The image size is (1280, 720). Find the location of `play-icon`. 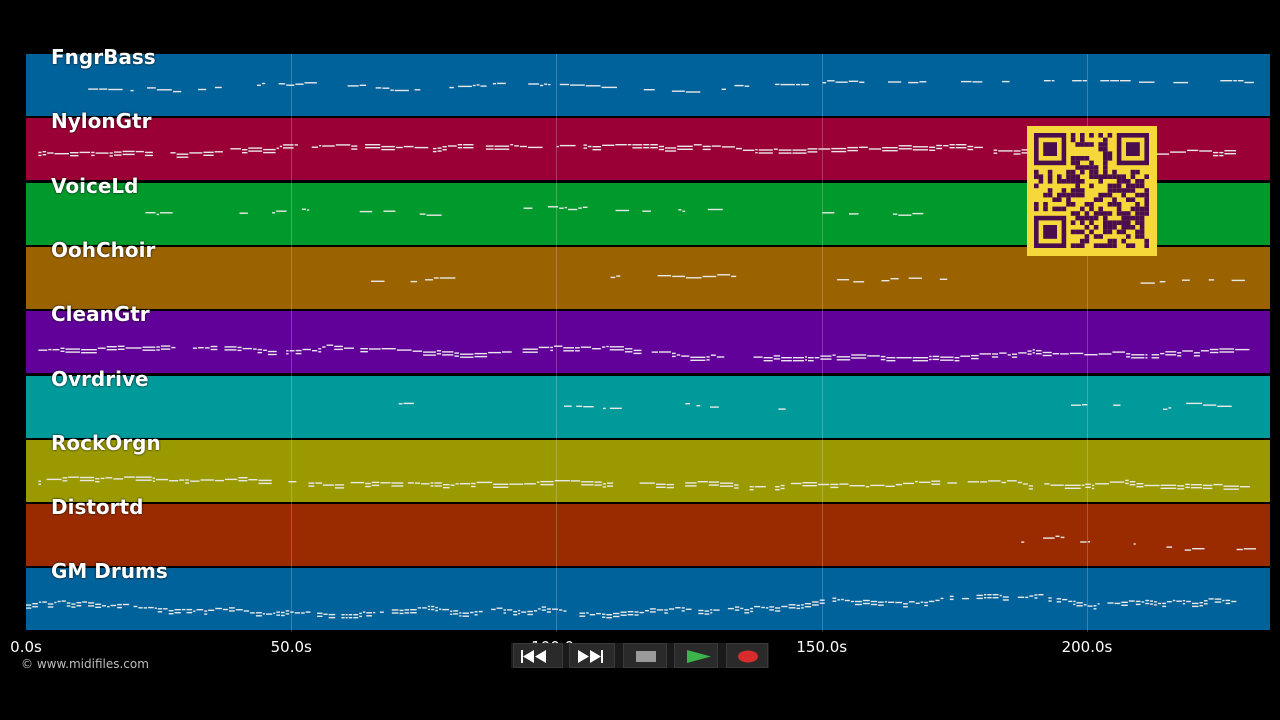

play-icon is located at coordinates (699, 656).